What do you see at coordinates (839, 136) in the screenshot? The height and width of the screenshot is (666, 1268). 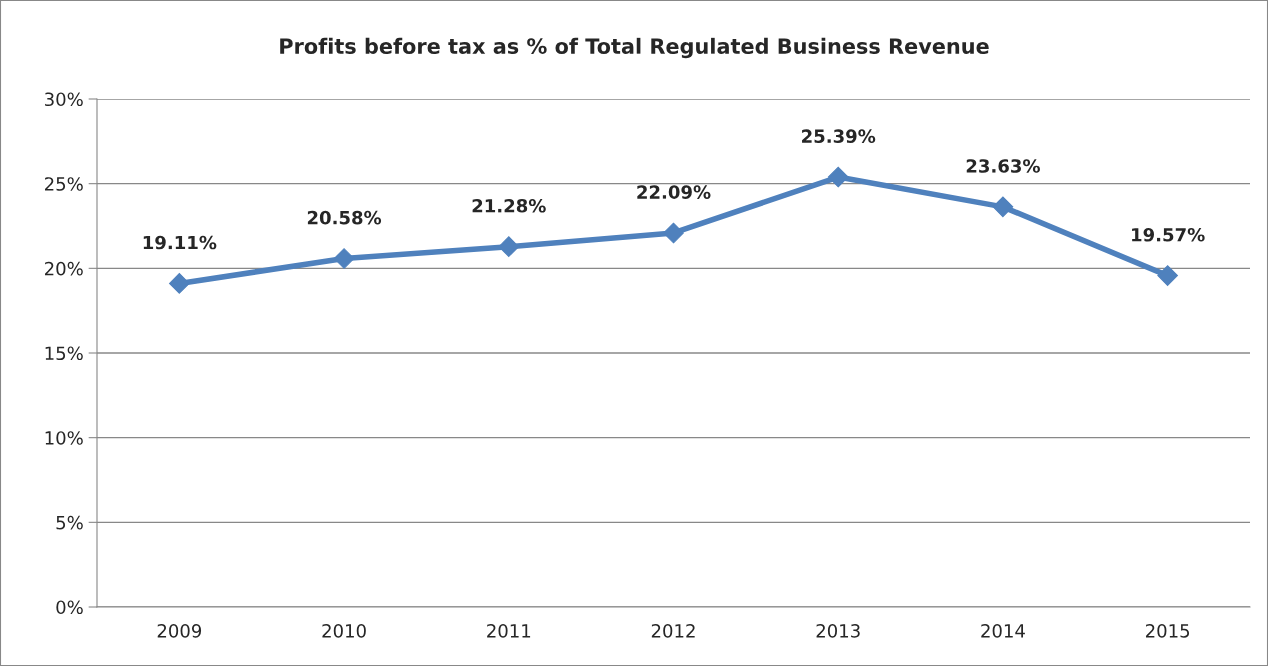 I see `data-label: 25.39%` at bounding box center [839, 136].